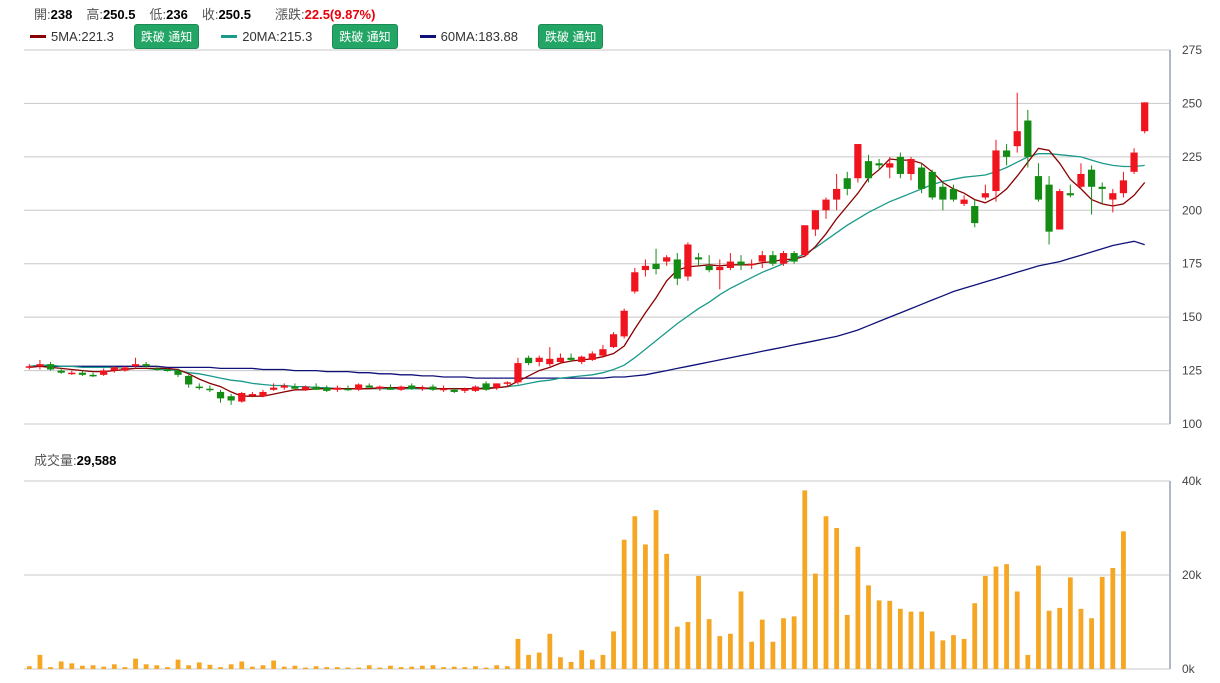 This screenshot has width=1220, height=683. Describe the element at coordinates (168, 14) in the screenshot. I see `low-stat: 低:236` at that location.